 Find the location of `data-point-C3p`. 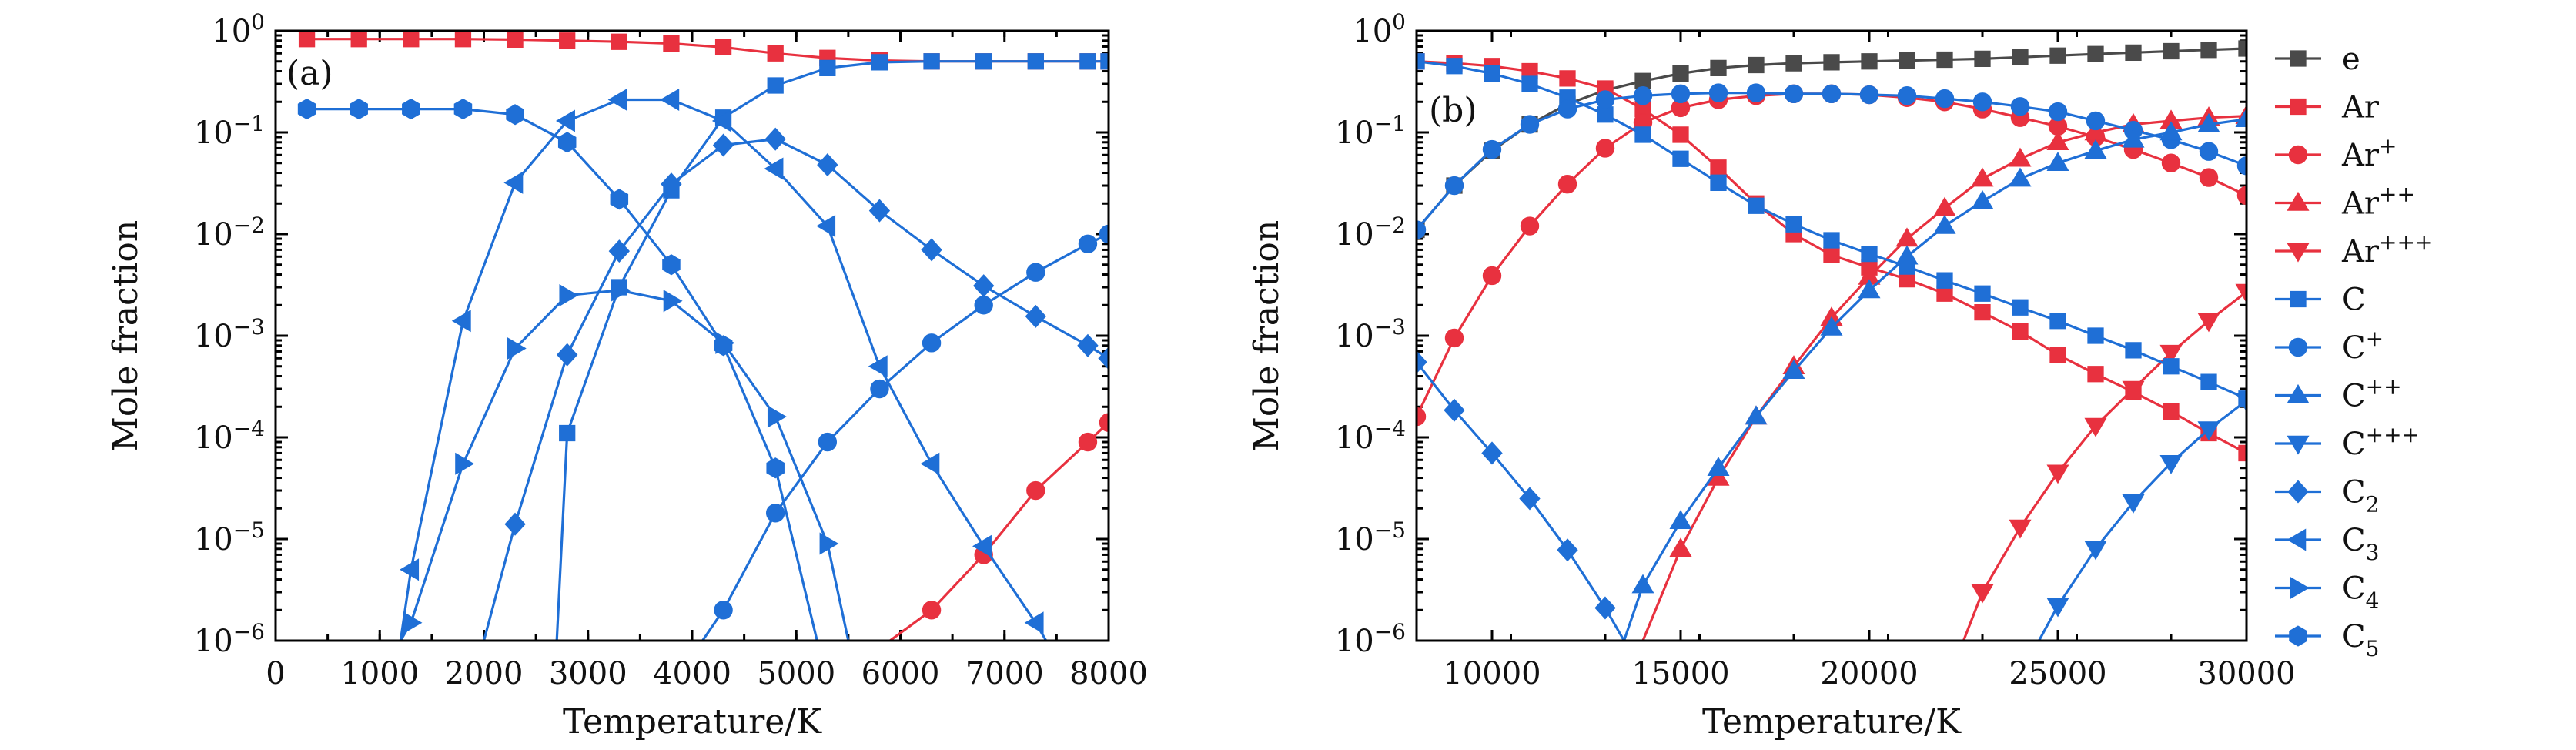

data-point-C3p is located at coordinates (2240, 403).